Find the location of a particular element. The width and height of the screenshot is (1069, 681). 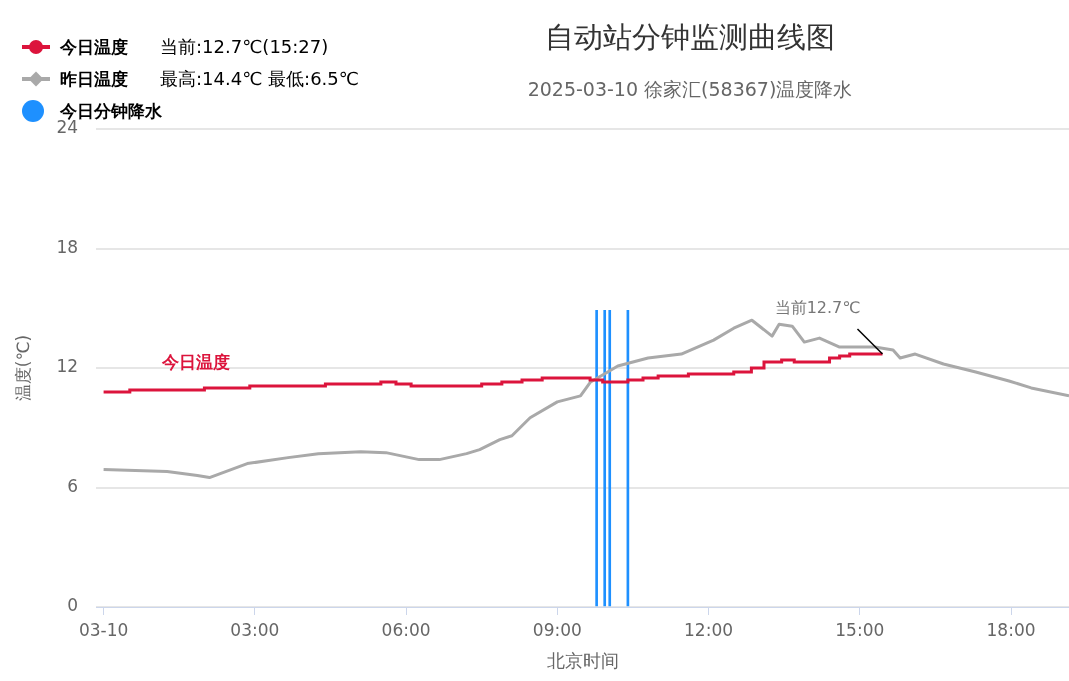

legend-label: 今日温度 is located at coordinates (94, 47).